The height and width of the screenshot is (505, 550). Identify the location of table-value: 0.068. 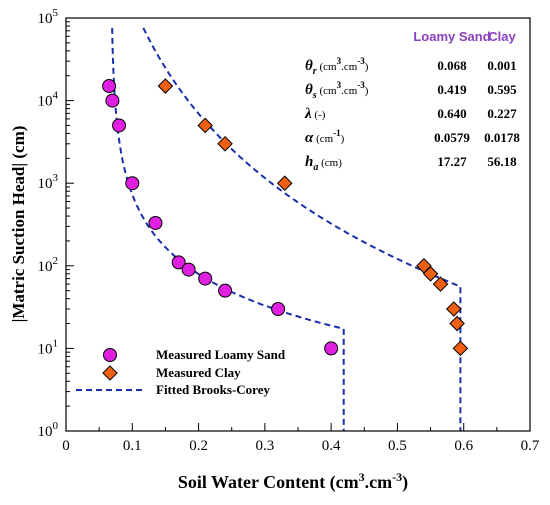
(452, 65).